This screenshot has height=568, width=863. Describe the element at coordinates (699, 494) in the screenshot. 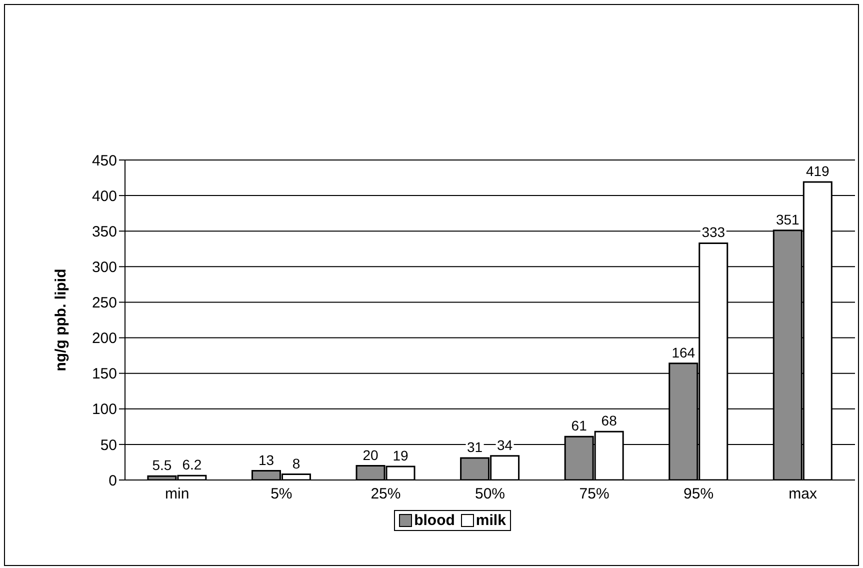

I see `x-tick-label: 95%` at that location.